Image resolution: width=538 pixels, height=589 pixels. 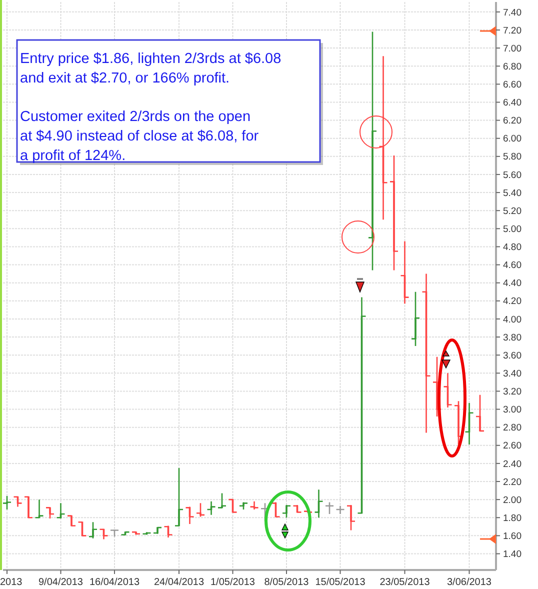 I want to click on x-tick-label: 16/04/2013, so click(x=114, y=582).